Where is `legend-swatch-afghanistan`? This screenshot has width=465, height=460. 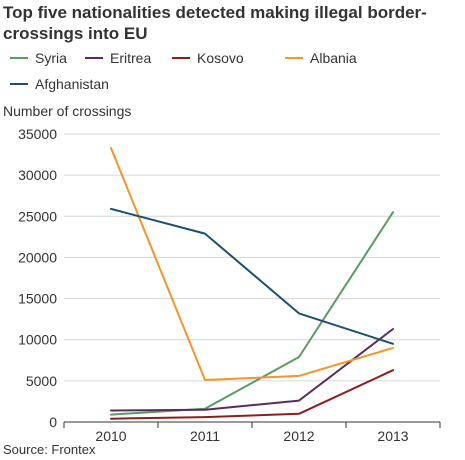 legend-swatch-afghanistan is located at coordinates (19, 84).